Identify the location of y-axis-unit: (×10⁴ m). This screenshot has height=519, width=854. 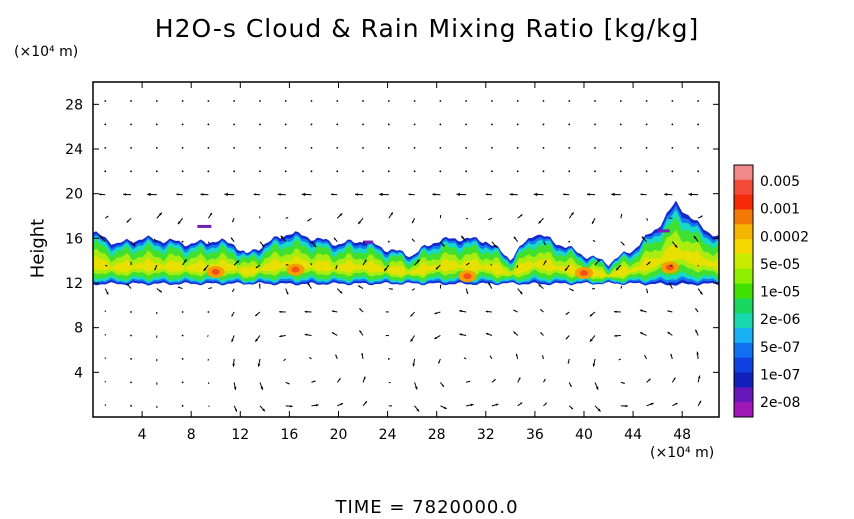
(46, 52).